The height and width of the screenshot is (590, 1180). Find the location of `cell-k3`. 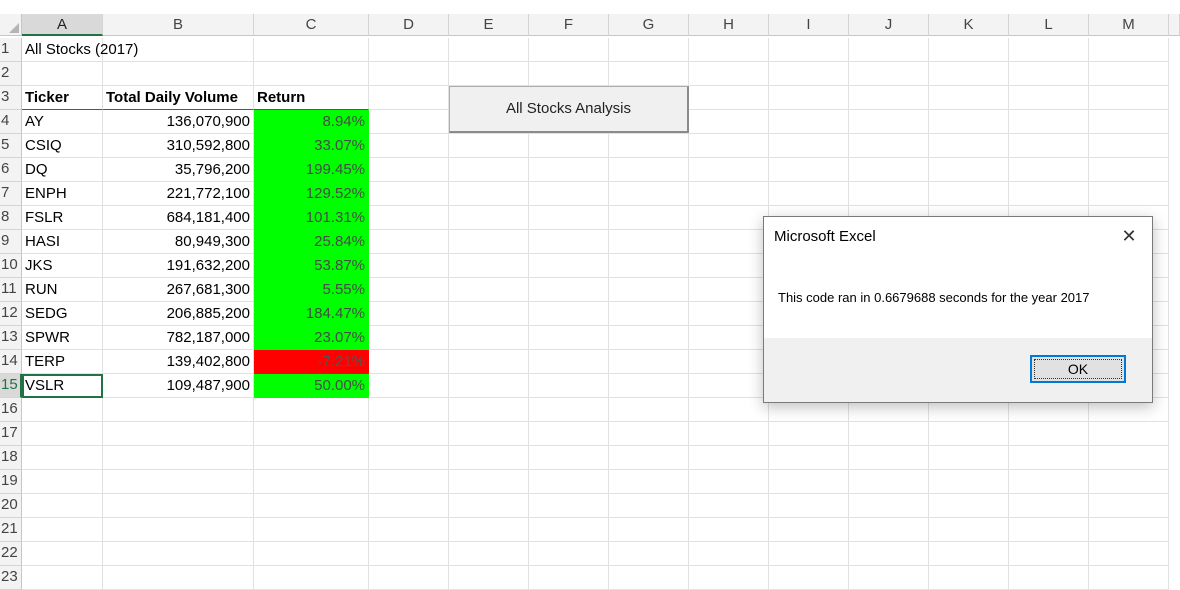

cell-k3 is located at coordinates (969, 98).